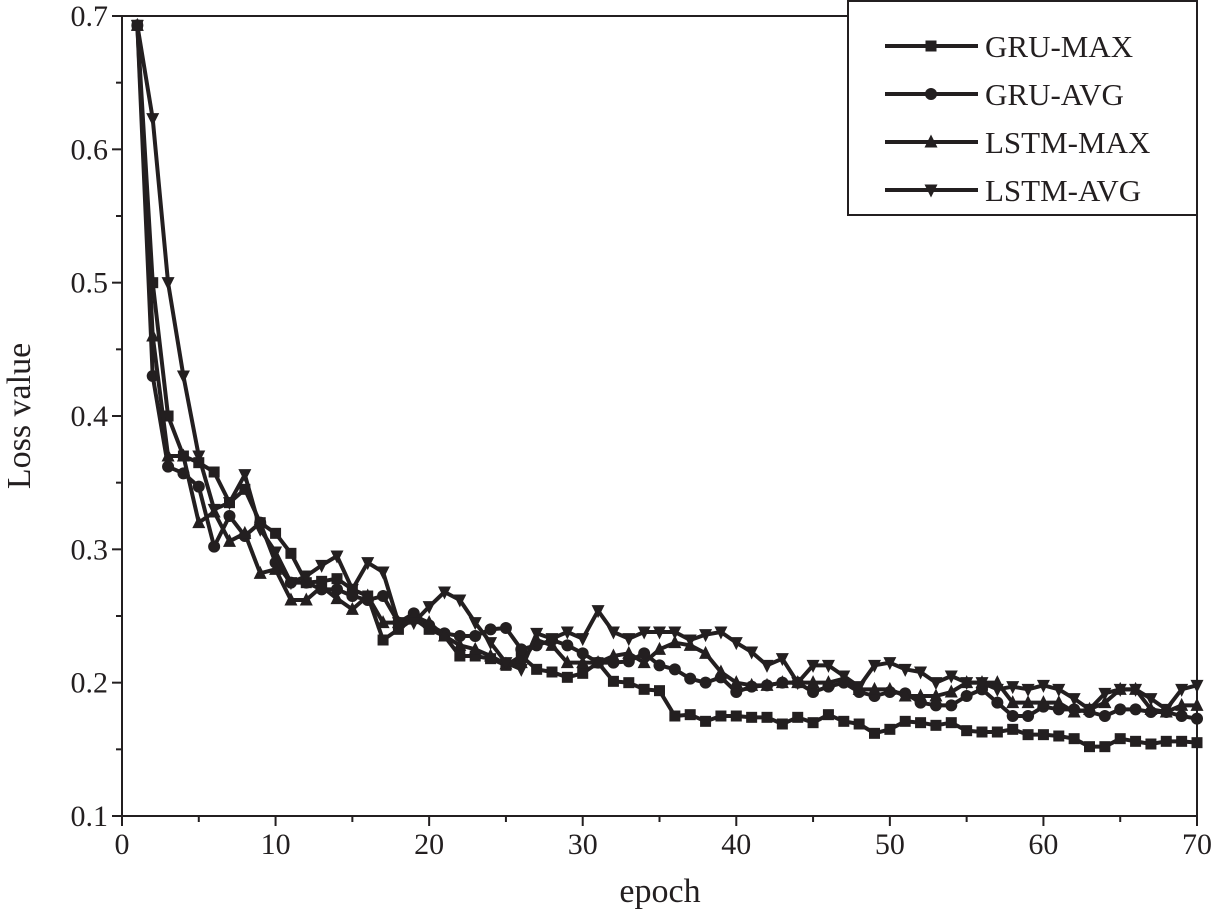  Describe the element at coordinates (1197, 844) in the screenshot. I see `x-tick-label: 70` at that location.